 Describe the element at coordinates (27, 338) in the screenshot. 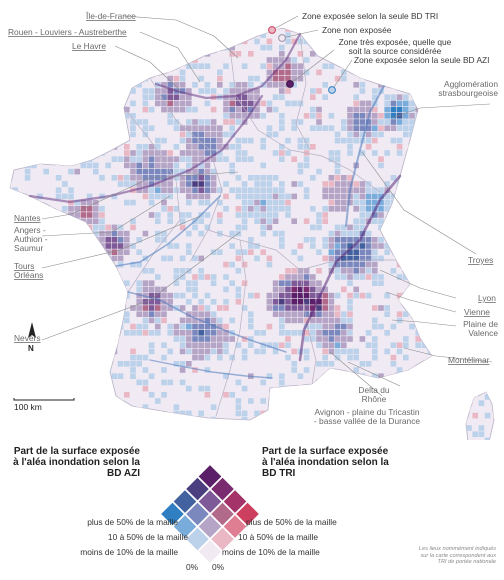

I see `label-nevers: Nevers` at that location.